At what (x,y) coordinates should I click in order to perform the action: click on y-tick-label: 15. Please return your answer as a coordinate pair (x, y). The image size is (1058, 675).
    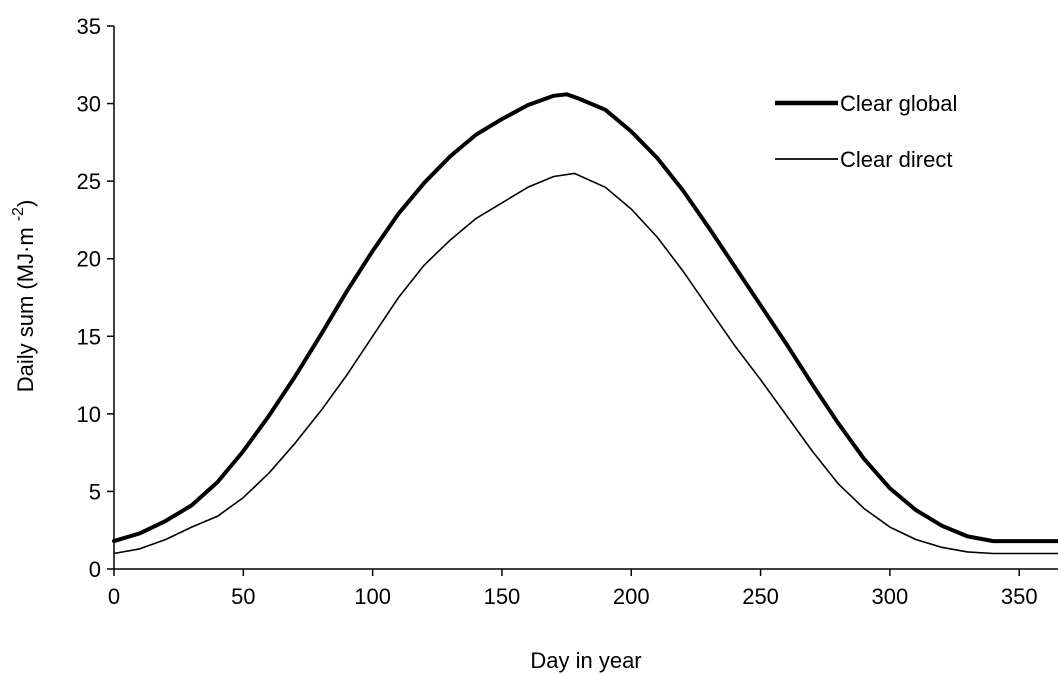
    Looking at the image, I should click on (89, 336).